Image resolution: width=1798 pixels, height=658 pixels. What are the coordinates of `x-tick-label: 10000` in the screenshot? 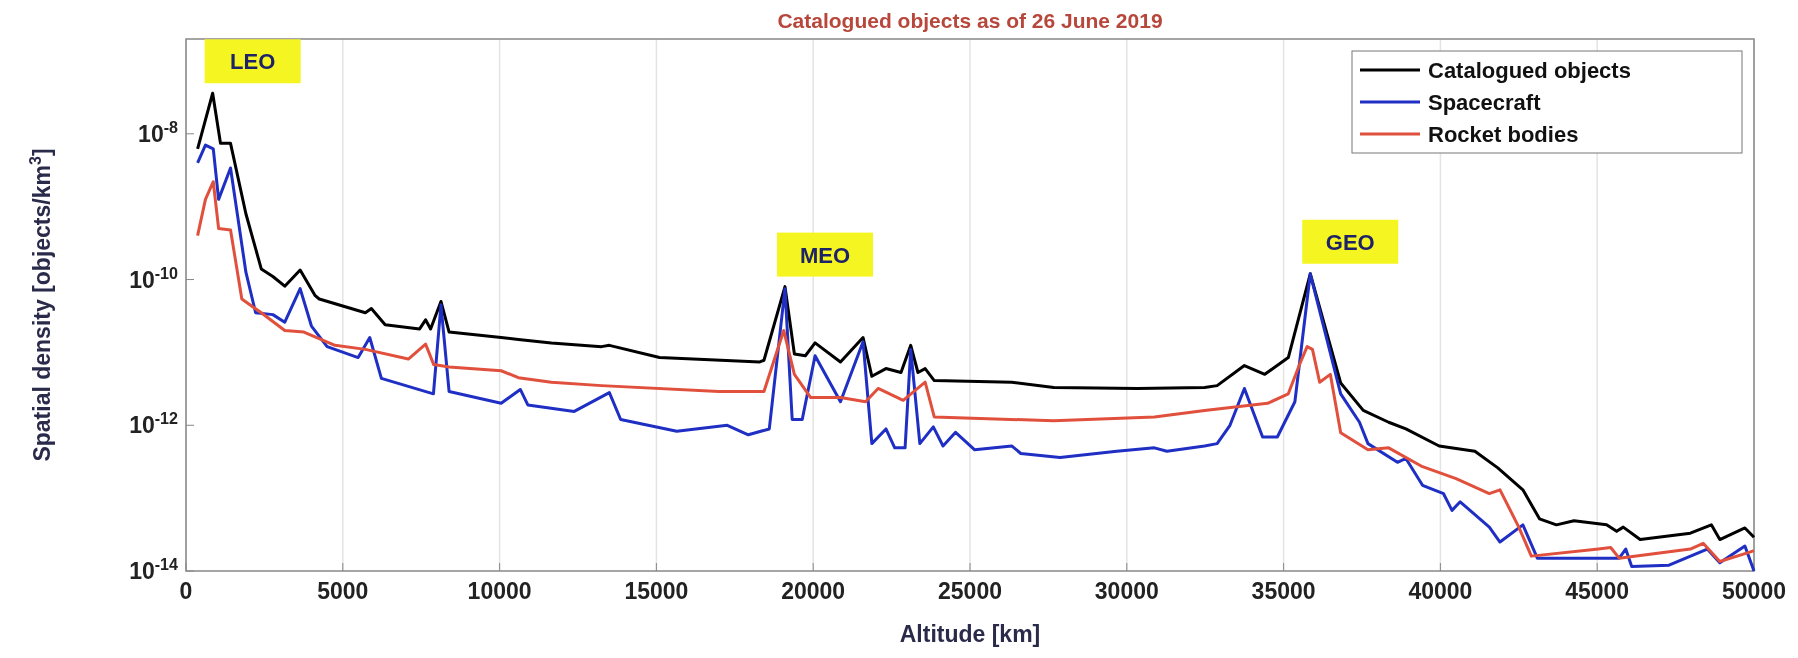 It's located at (499, 591).